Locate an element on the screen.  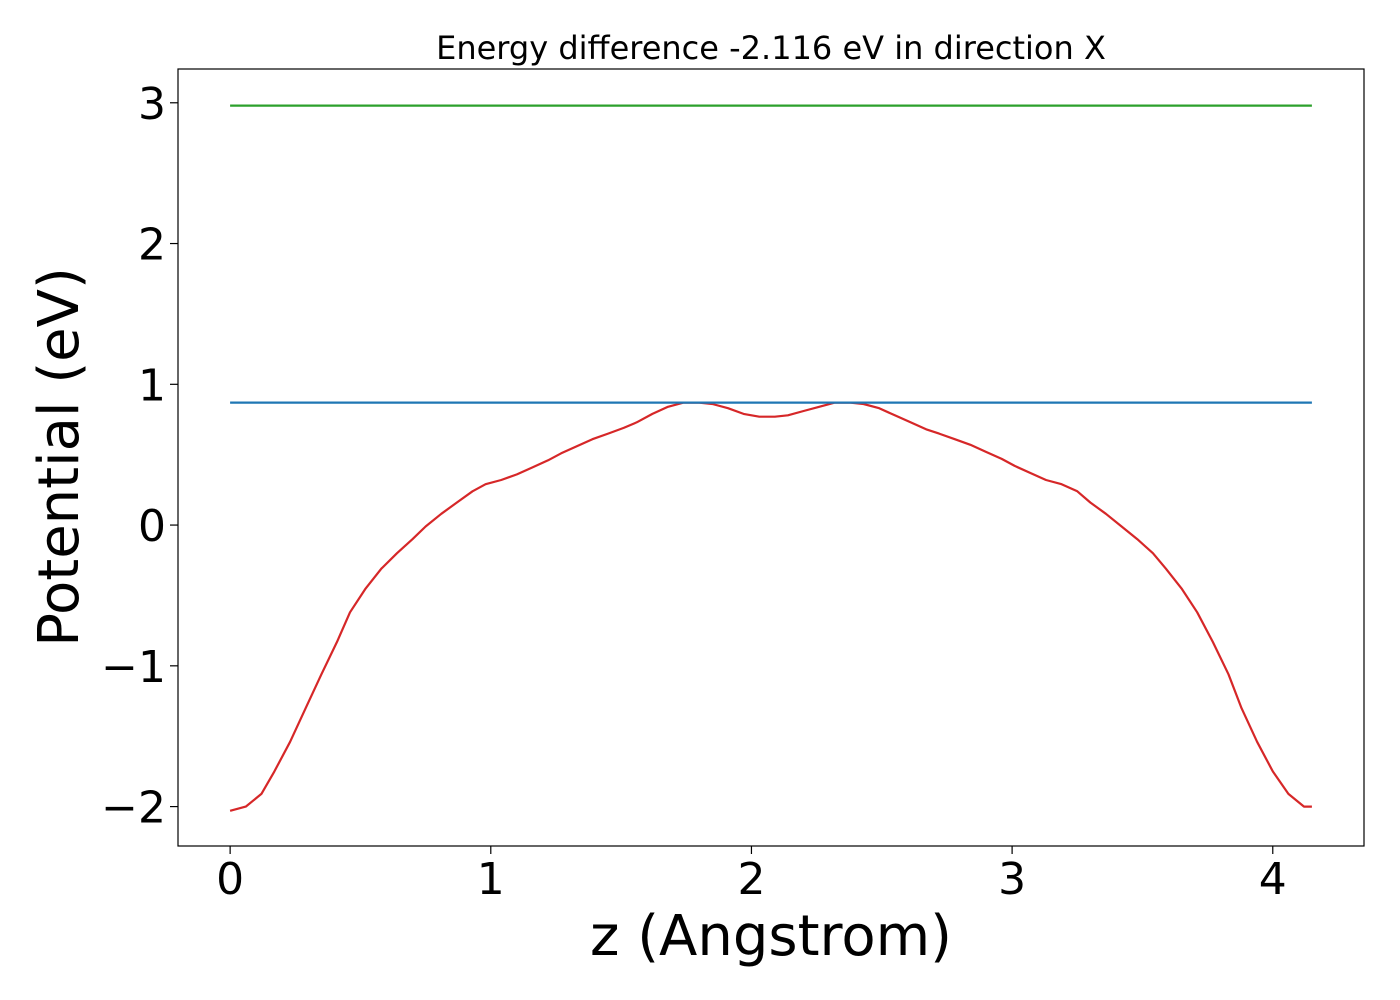
y-tick-label: −1 is located at coordinates (133, 667).